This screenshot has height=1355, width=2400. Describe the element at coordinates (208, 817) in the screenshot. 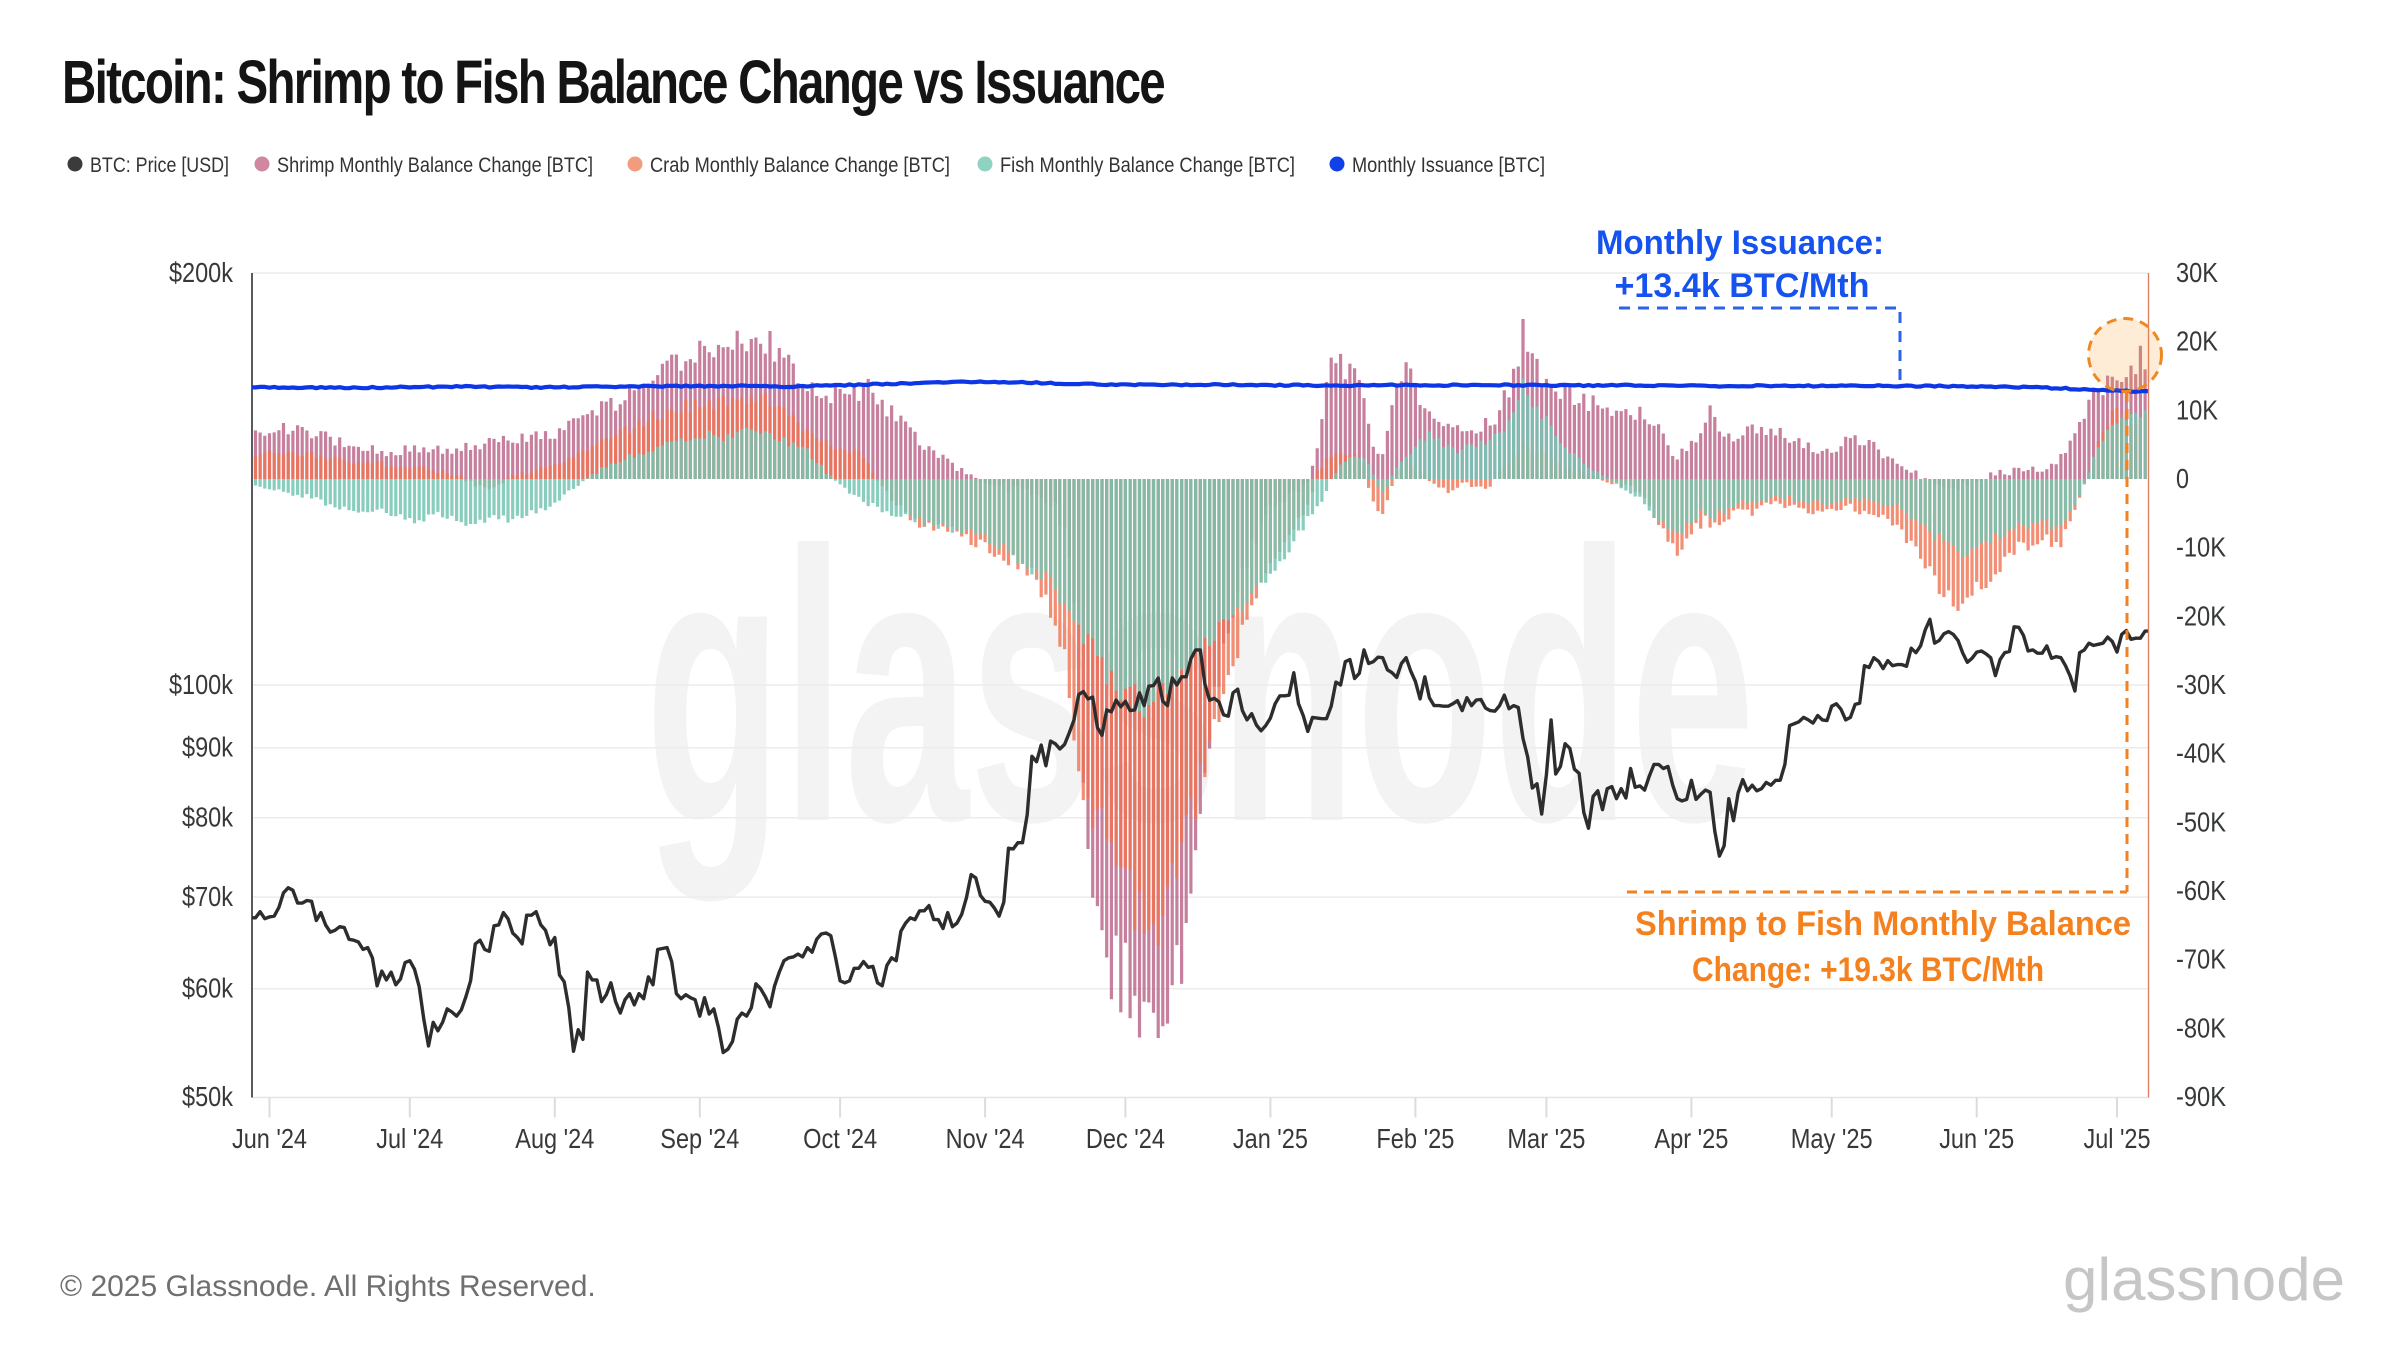

I see `svg-text: $80k` at that location.